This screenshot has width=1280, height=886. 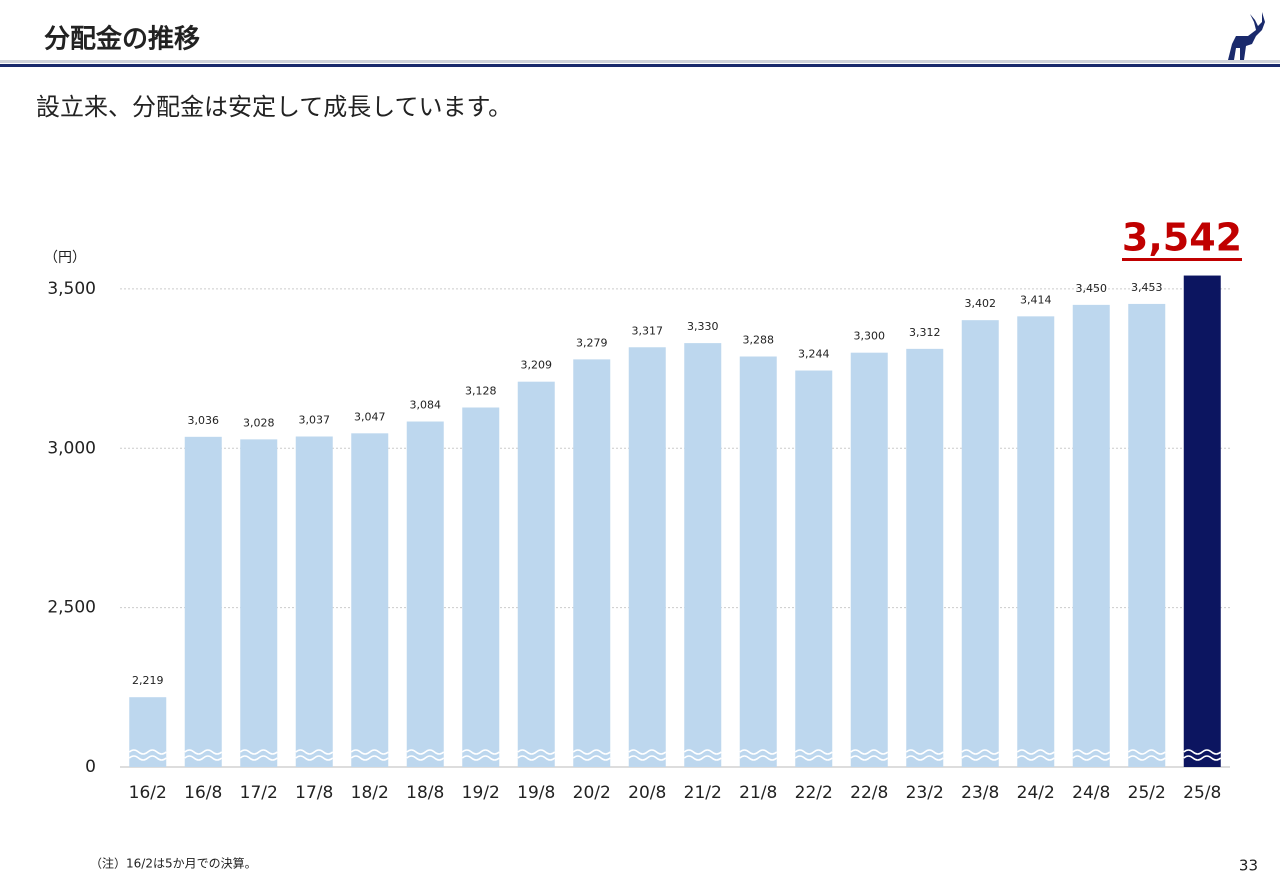 What do you see at coordinates (1092, 288) in the screenshot?
I see `value-label: 3,450` at bounding box center [1092, 288].